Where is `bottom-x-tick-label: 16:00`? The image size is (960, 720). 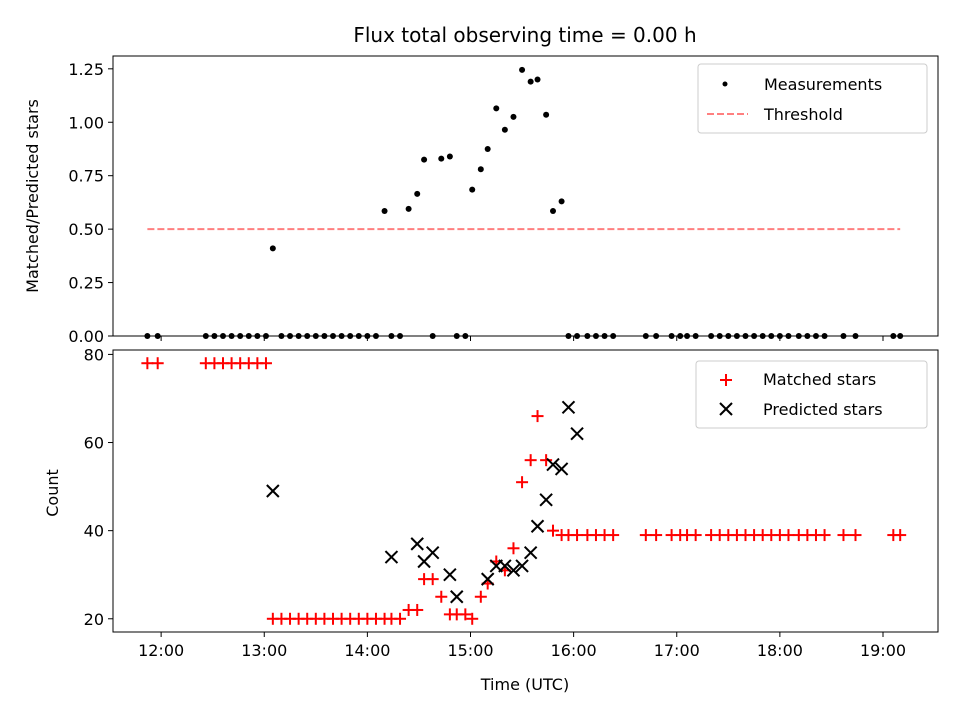 bottom-x-tick-label: 16:00 is located at coordinates (574, 650).